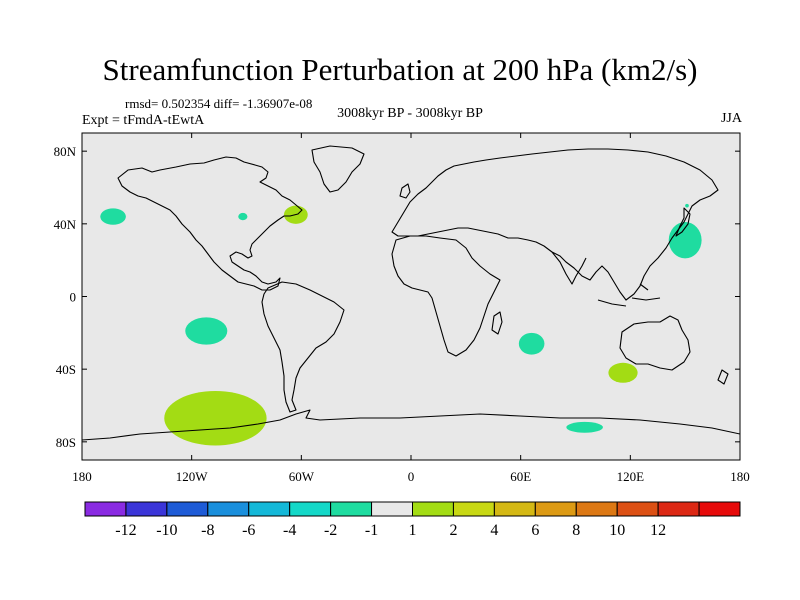 The width and height of the screenshot is (800, 600). What do you see at coordinates (617, 530) in the screenshot?
I see `colorbar-label: 10` at bounding box center [617, 530].